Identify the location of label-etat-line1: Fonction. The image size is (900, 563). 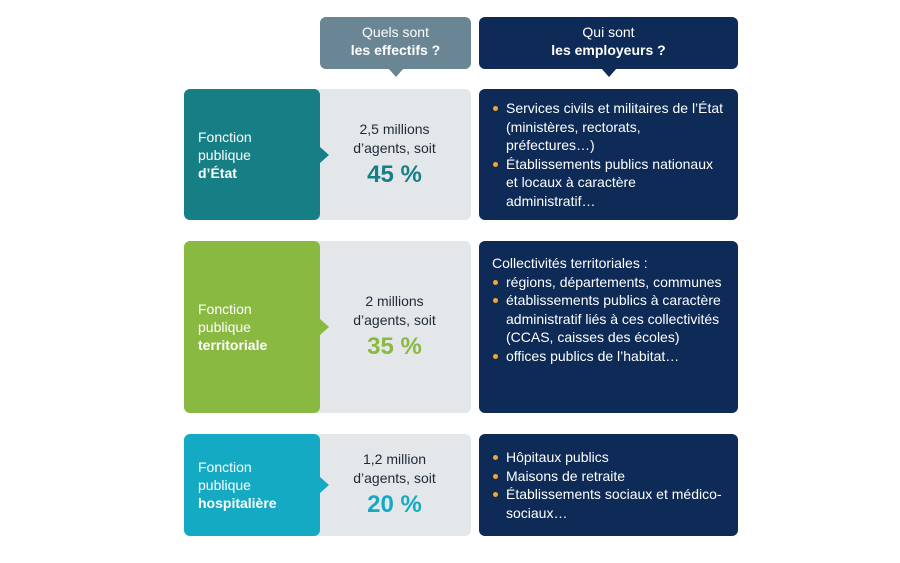
(225, 136).